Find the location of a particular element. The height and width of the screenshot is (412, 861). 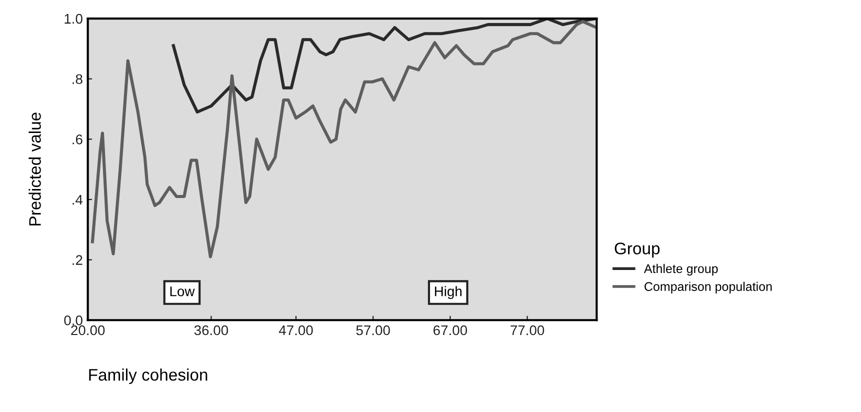

annotation: Low is located at coordinates (182, 291).